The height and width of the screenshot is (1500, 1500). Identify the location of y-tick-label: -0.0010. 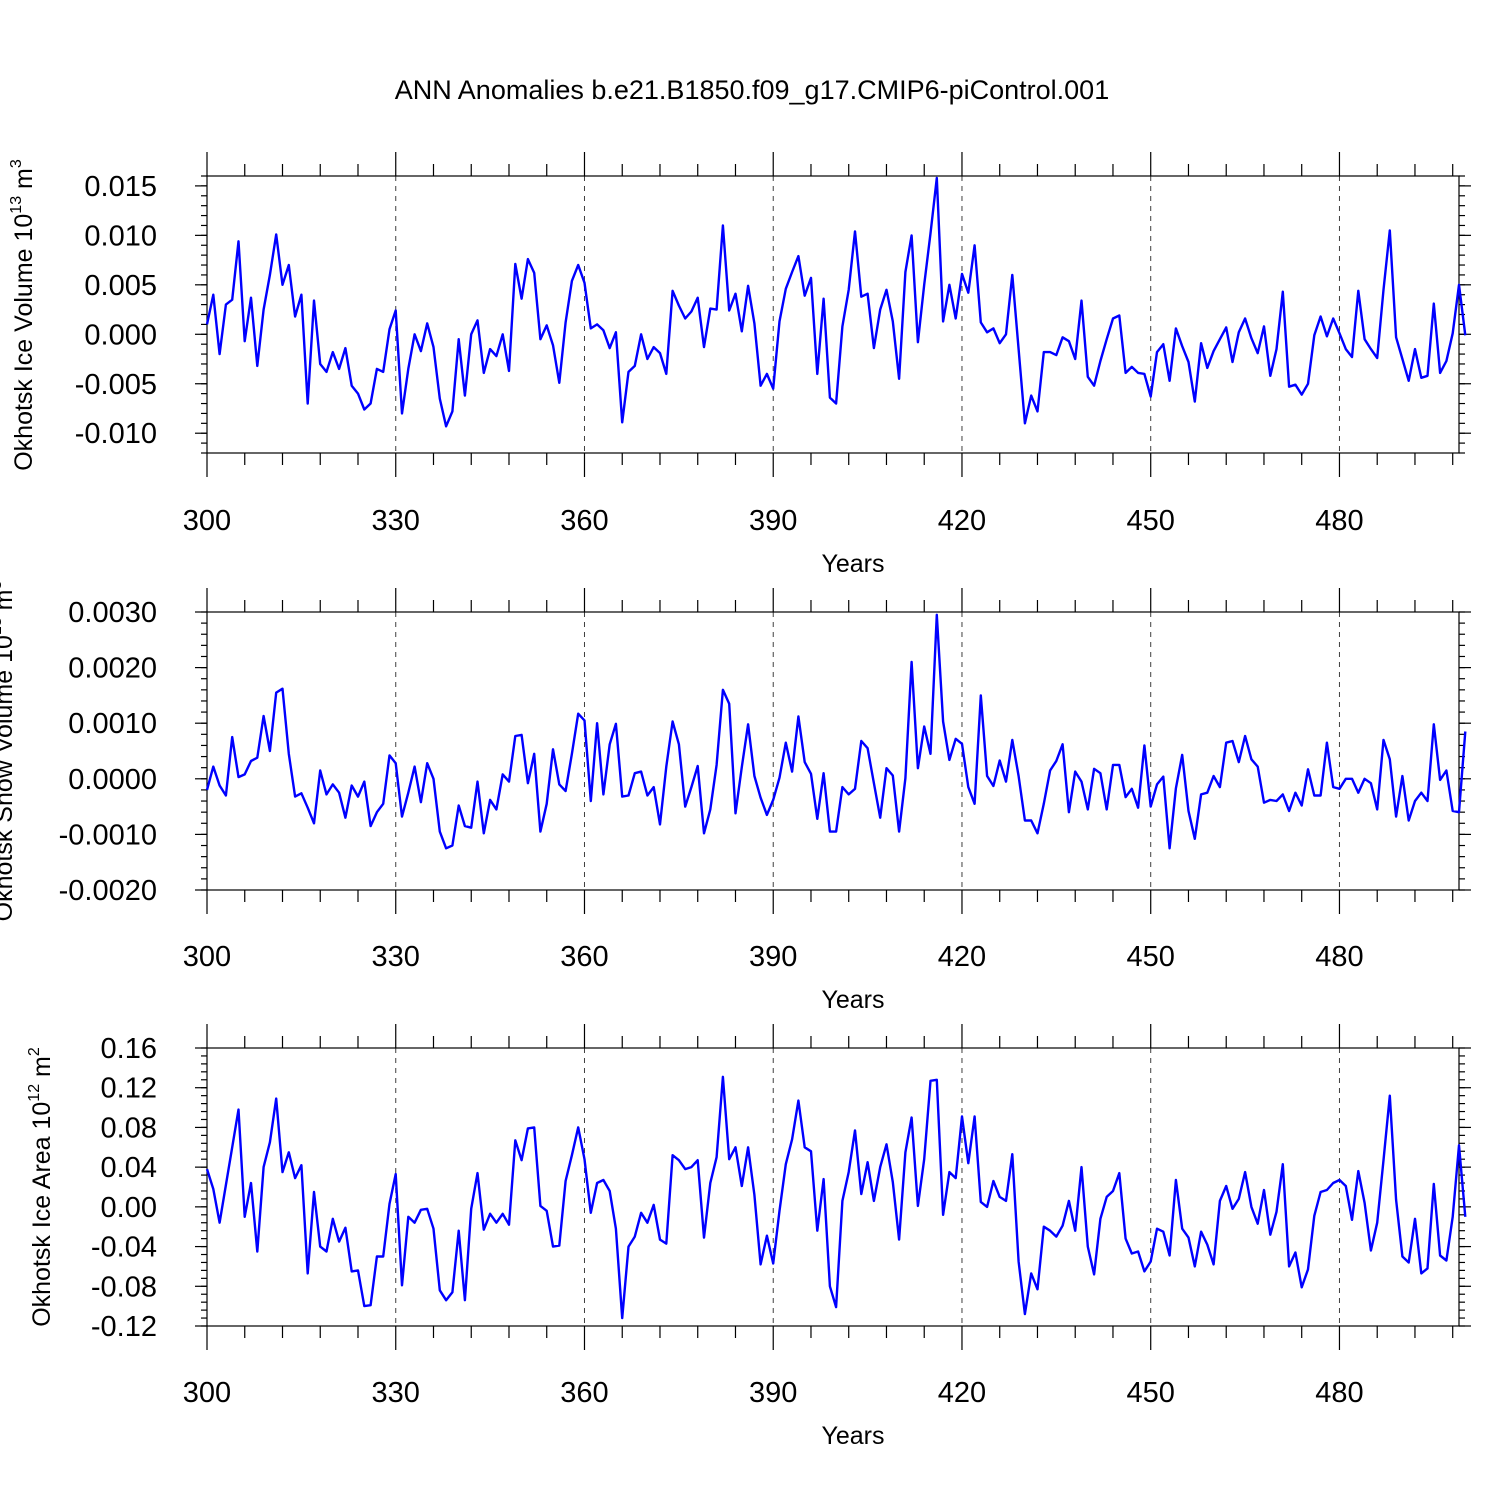
(108, 835).